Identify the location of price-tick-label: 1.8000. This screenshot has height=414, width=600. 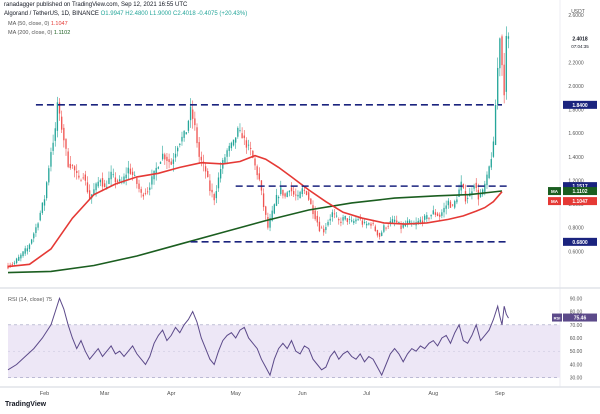
(576, 111).